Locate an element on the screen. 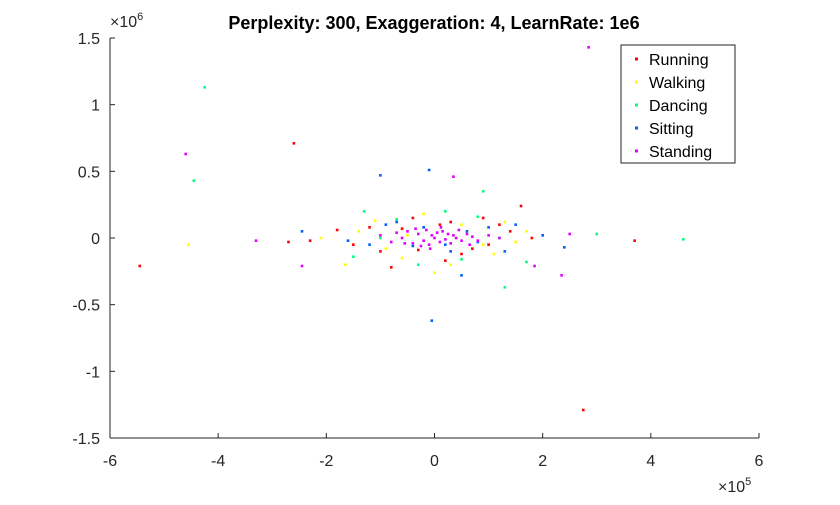  x-ticks: -6 -4 -2 0 2 4 6 is located at coordinates (433, 451).